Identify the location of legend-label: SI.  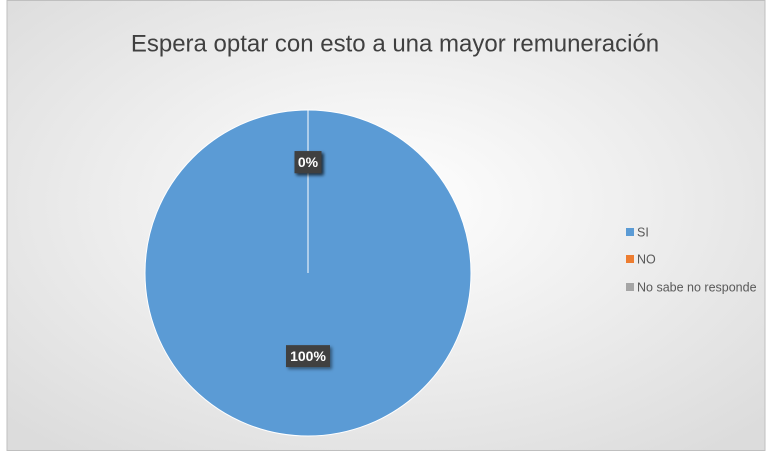
(643, 232).